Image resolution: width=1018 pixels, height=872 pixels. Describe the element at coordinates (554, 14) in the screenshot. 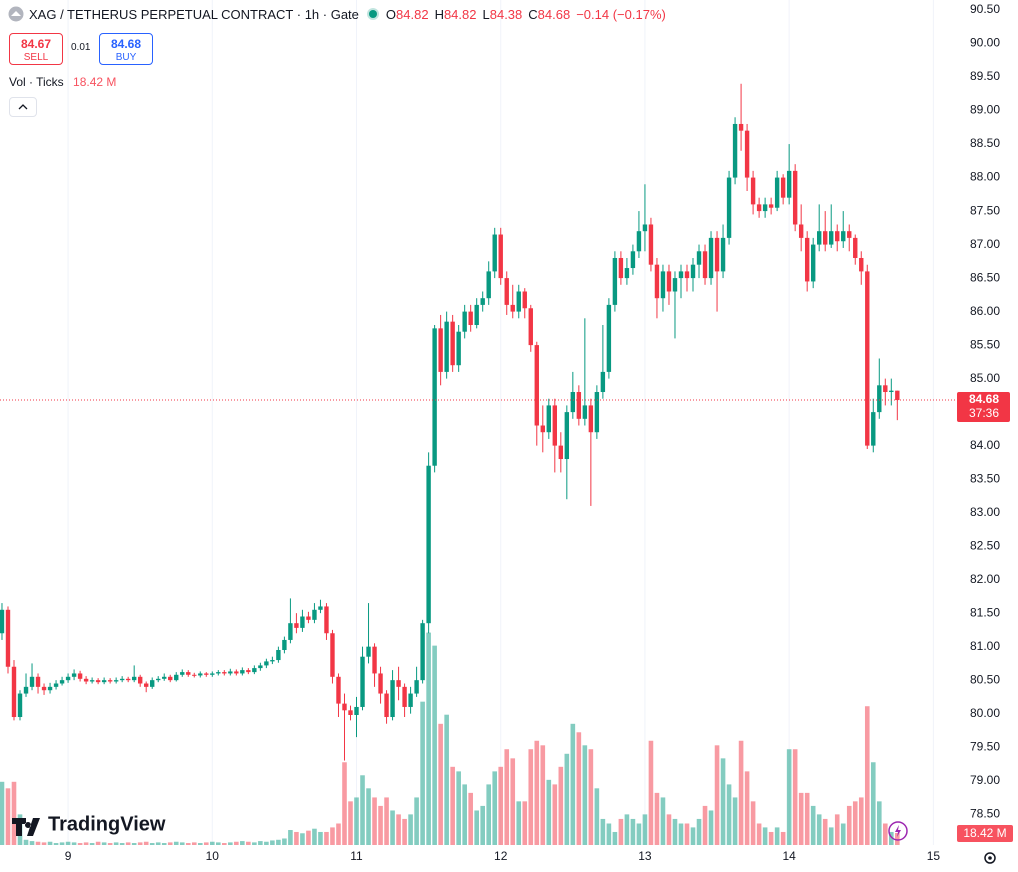

I see `ohlc-value: 84.68` at that location.